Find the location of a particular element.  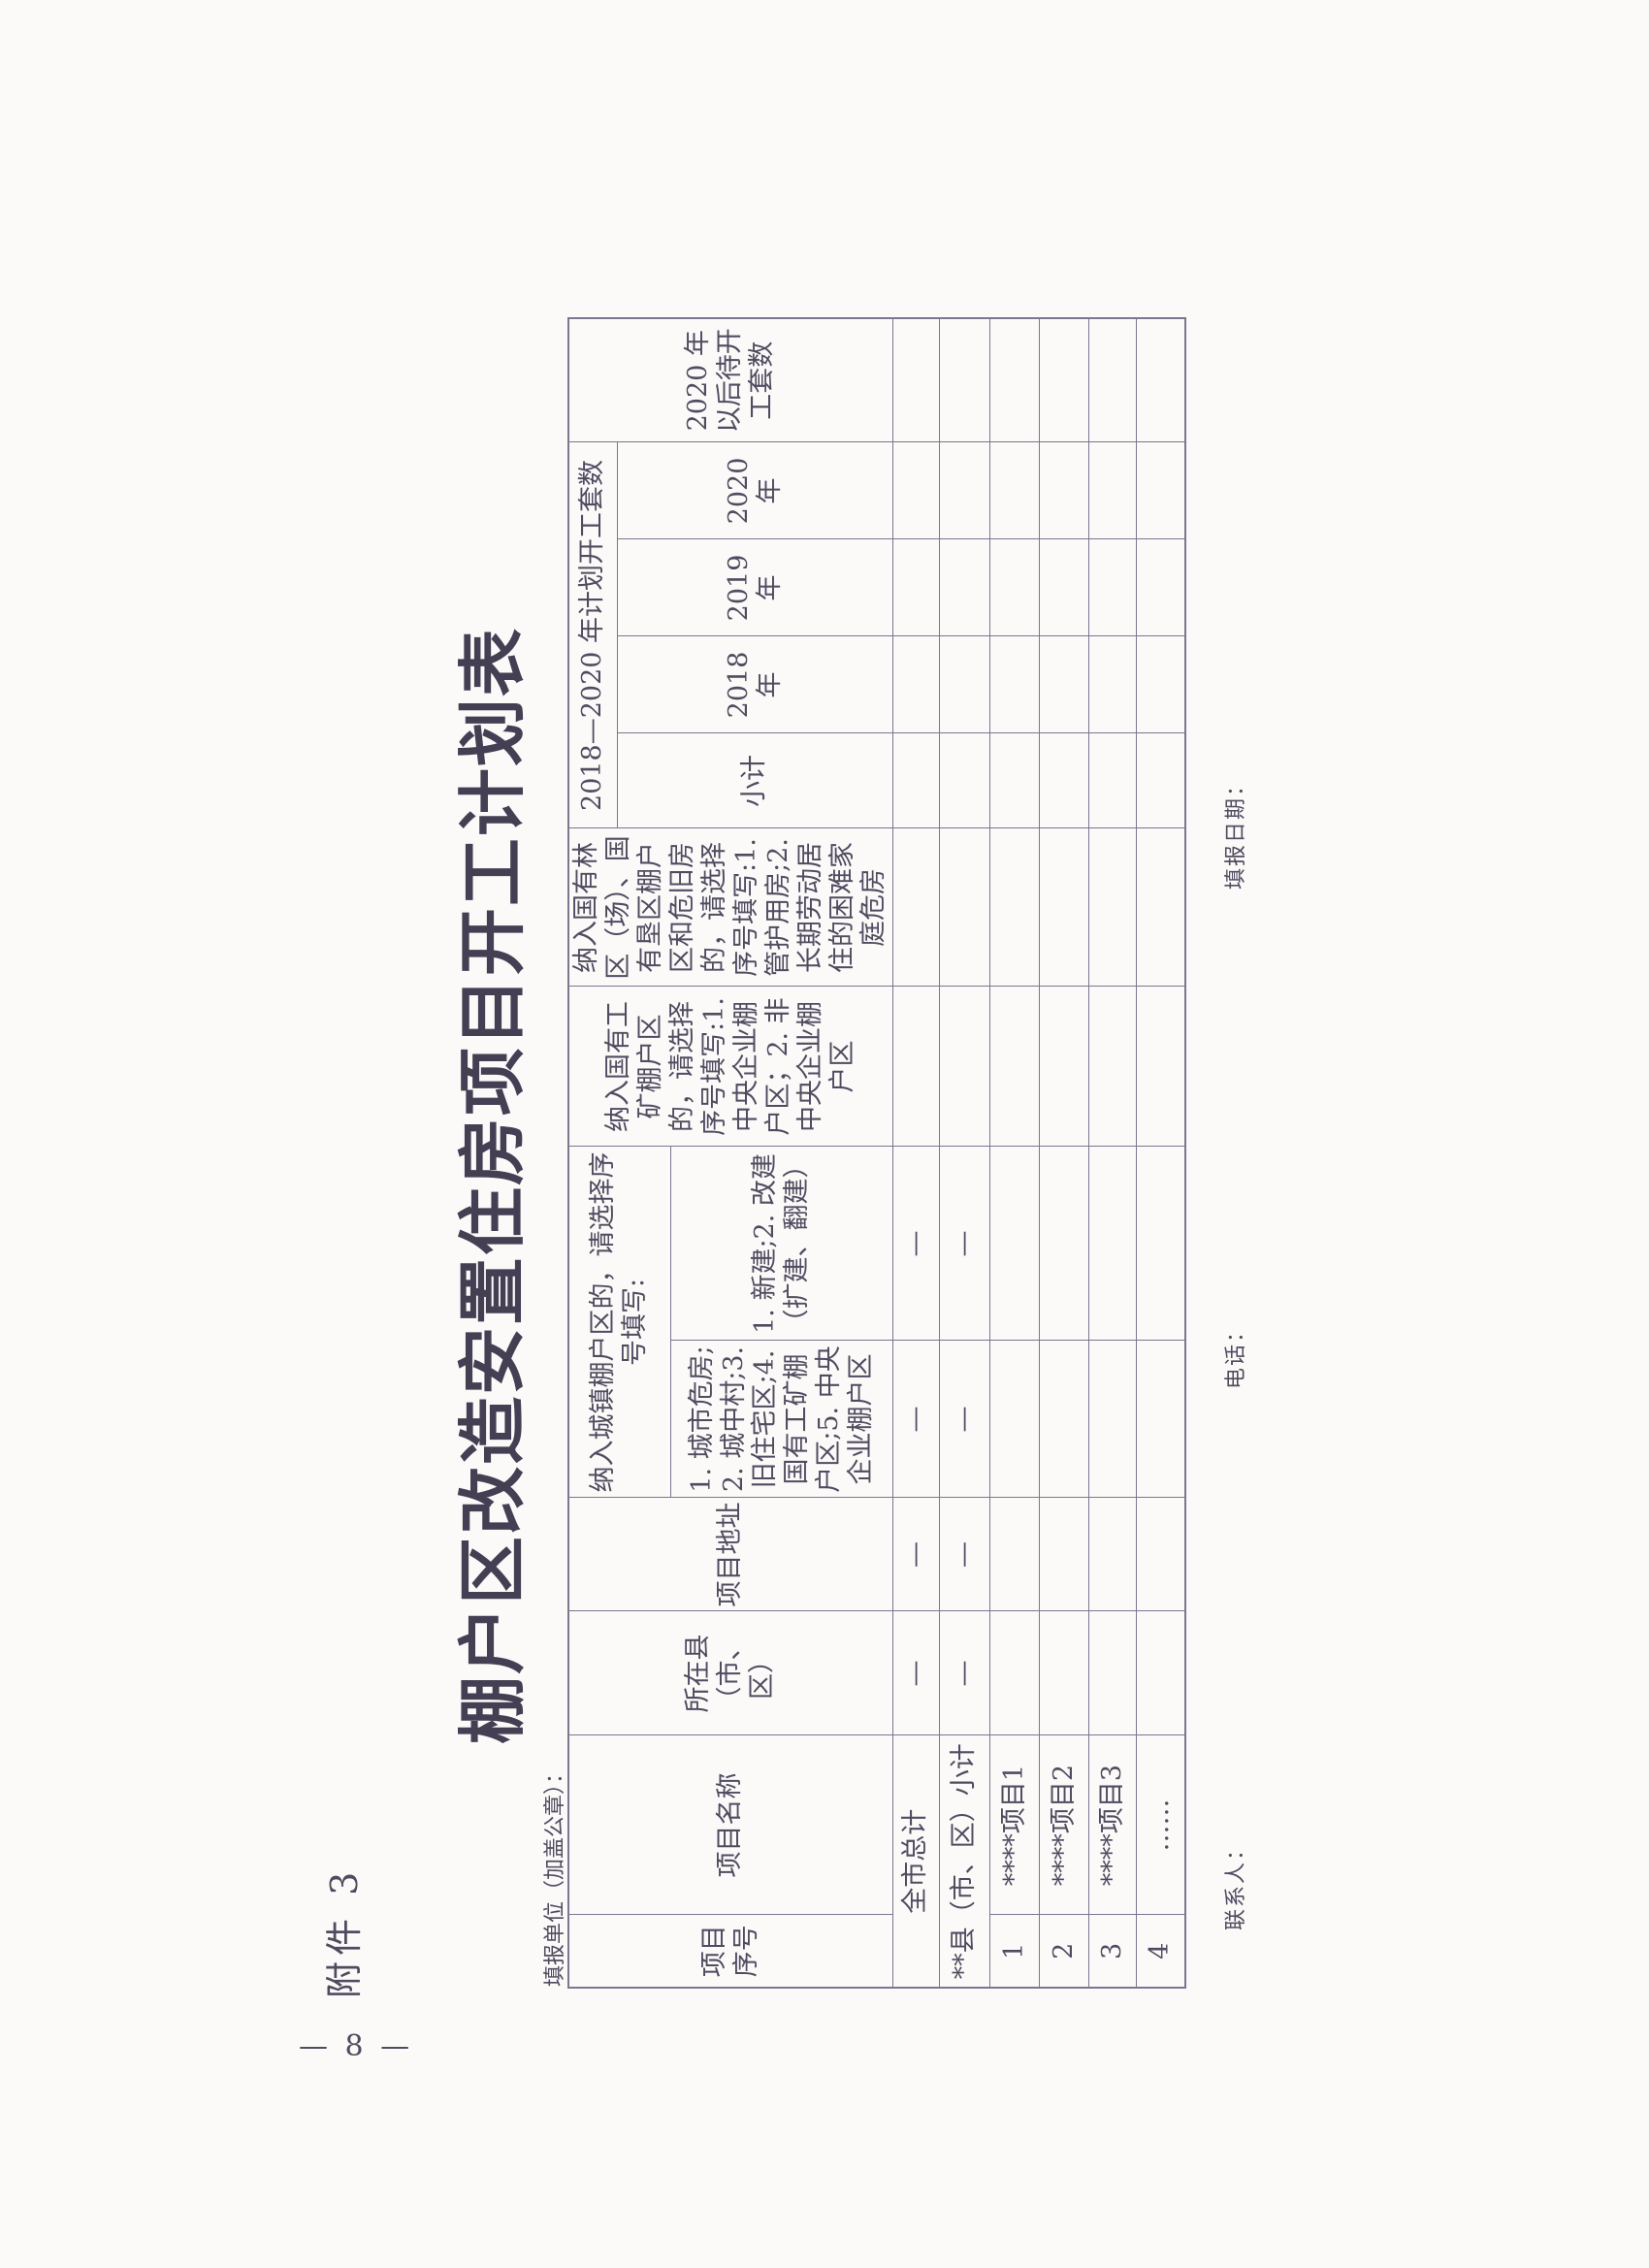

header-address: 项目地址 is located at coordinates (730, 1554).